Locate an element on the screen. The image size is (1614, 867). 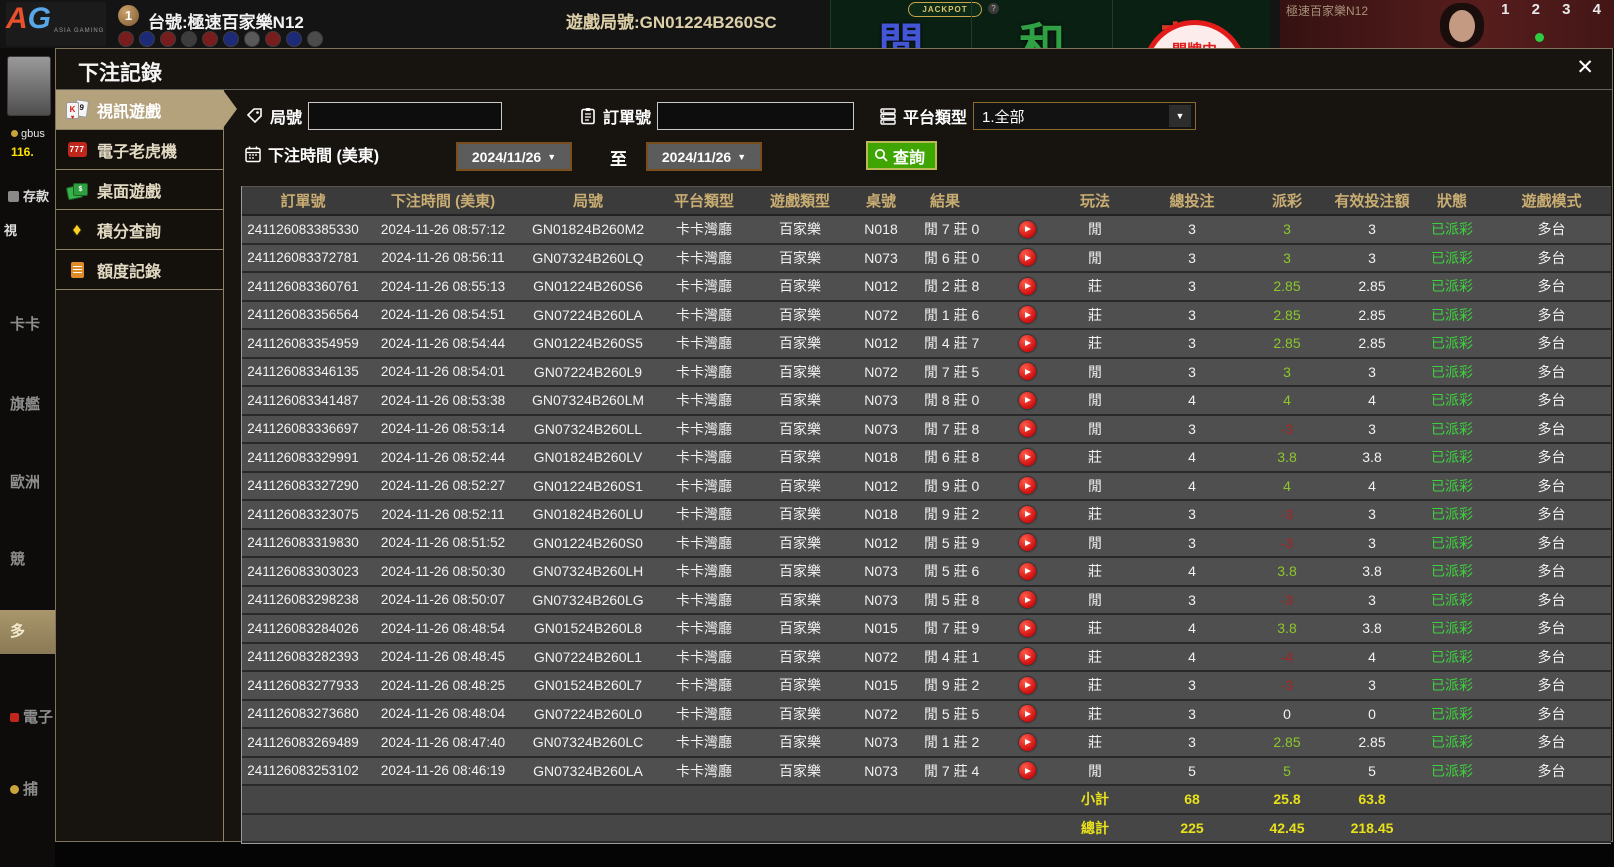
round-number-cell: GN01224B260S6 is located at coordinates (588, 286).